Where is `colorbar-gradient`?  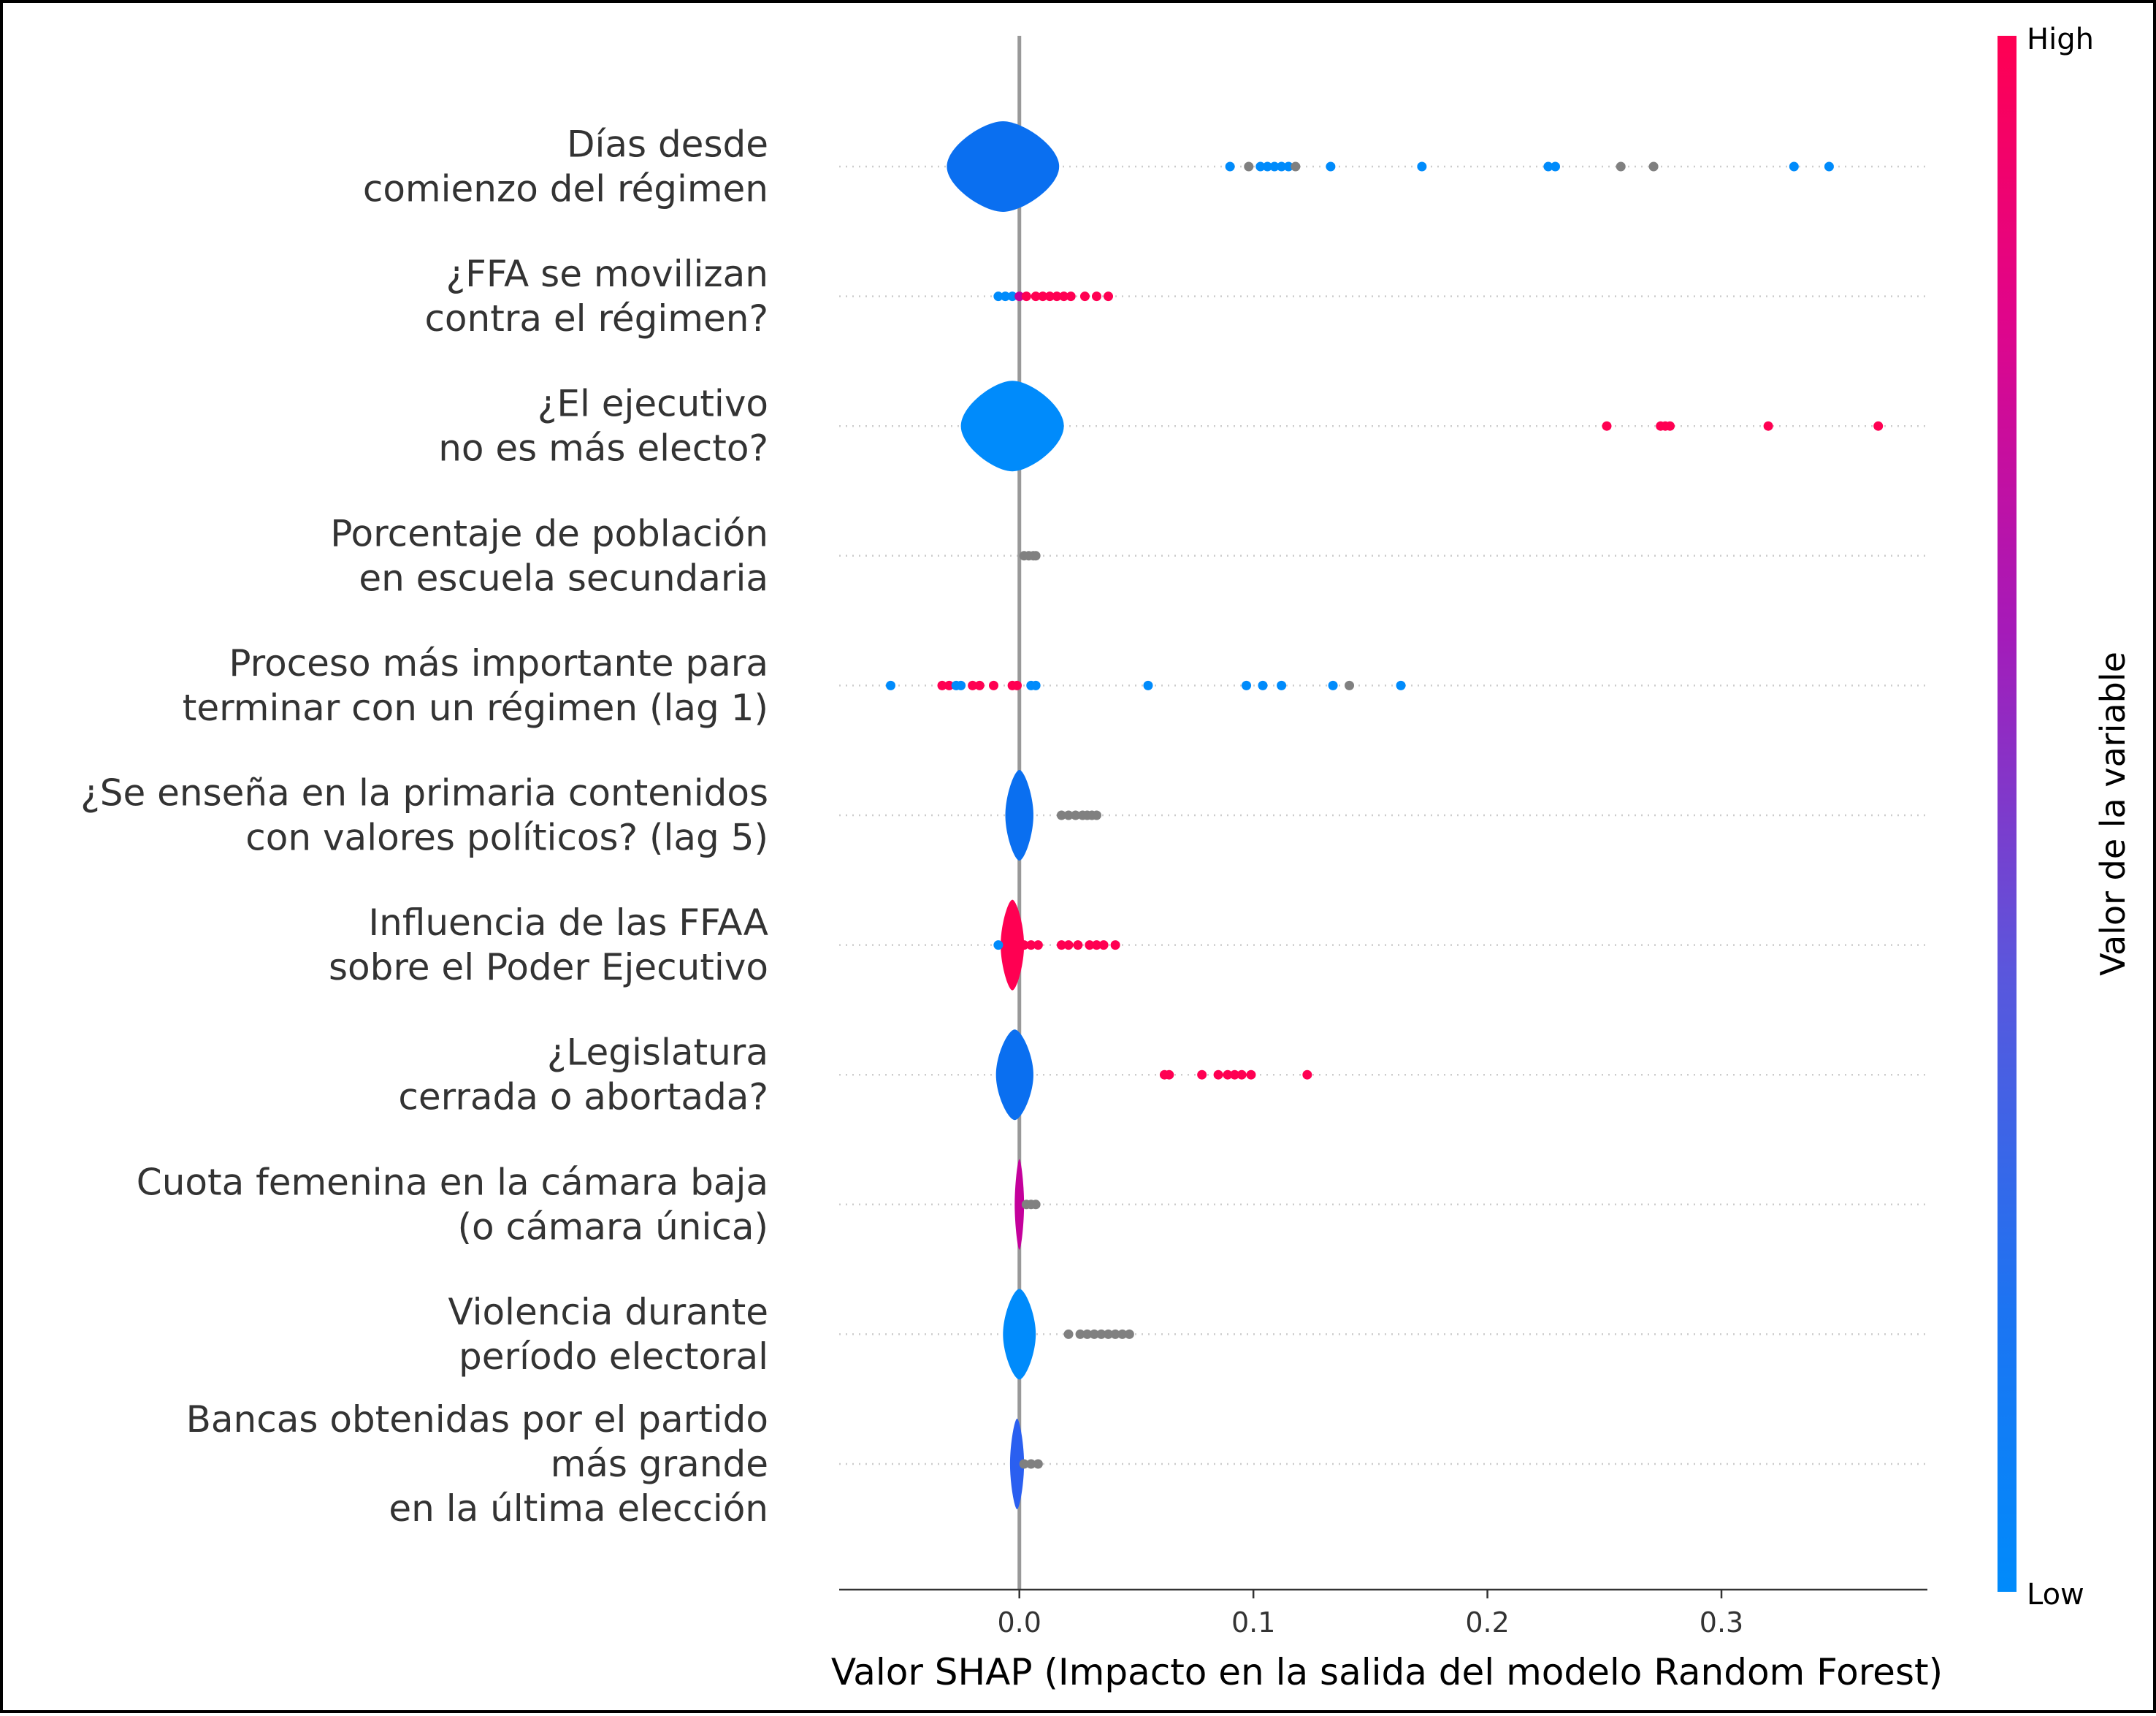 colorbar-gradient is located at coordinates (2008, 814).